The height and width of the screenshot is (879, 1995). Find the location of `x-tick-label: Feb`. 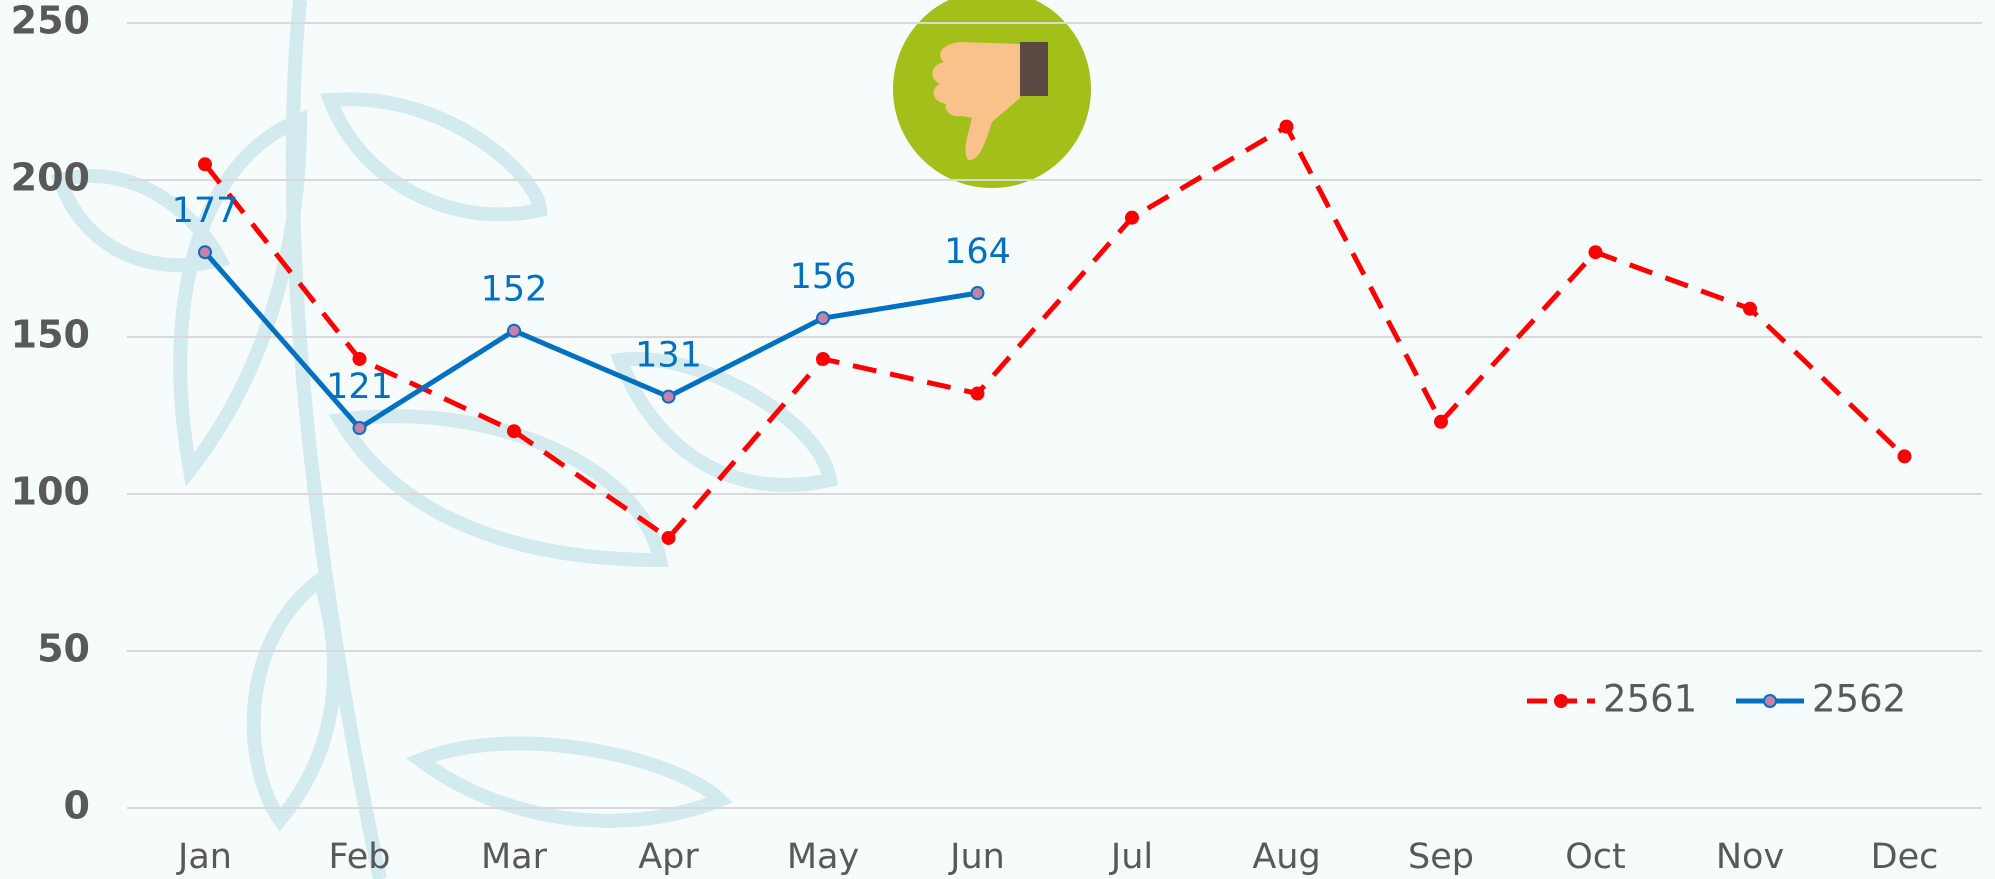

x-tick-label: Feb is located at coordinates (360, 857).